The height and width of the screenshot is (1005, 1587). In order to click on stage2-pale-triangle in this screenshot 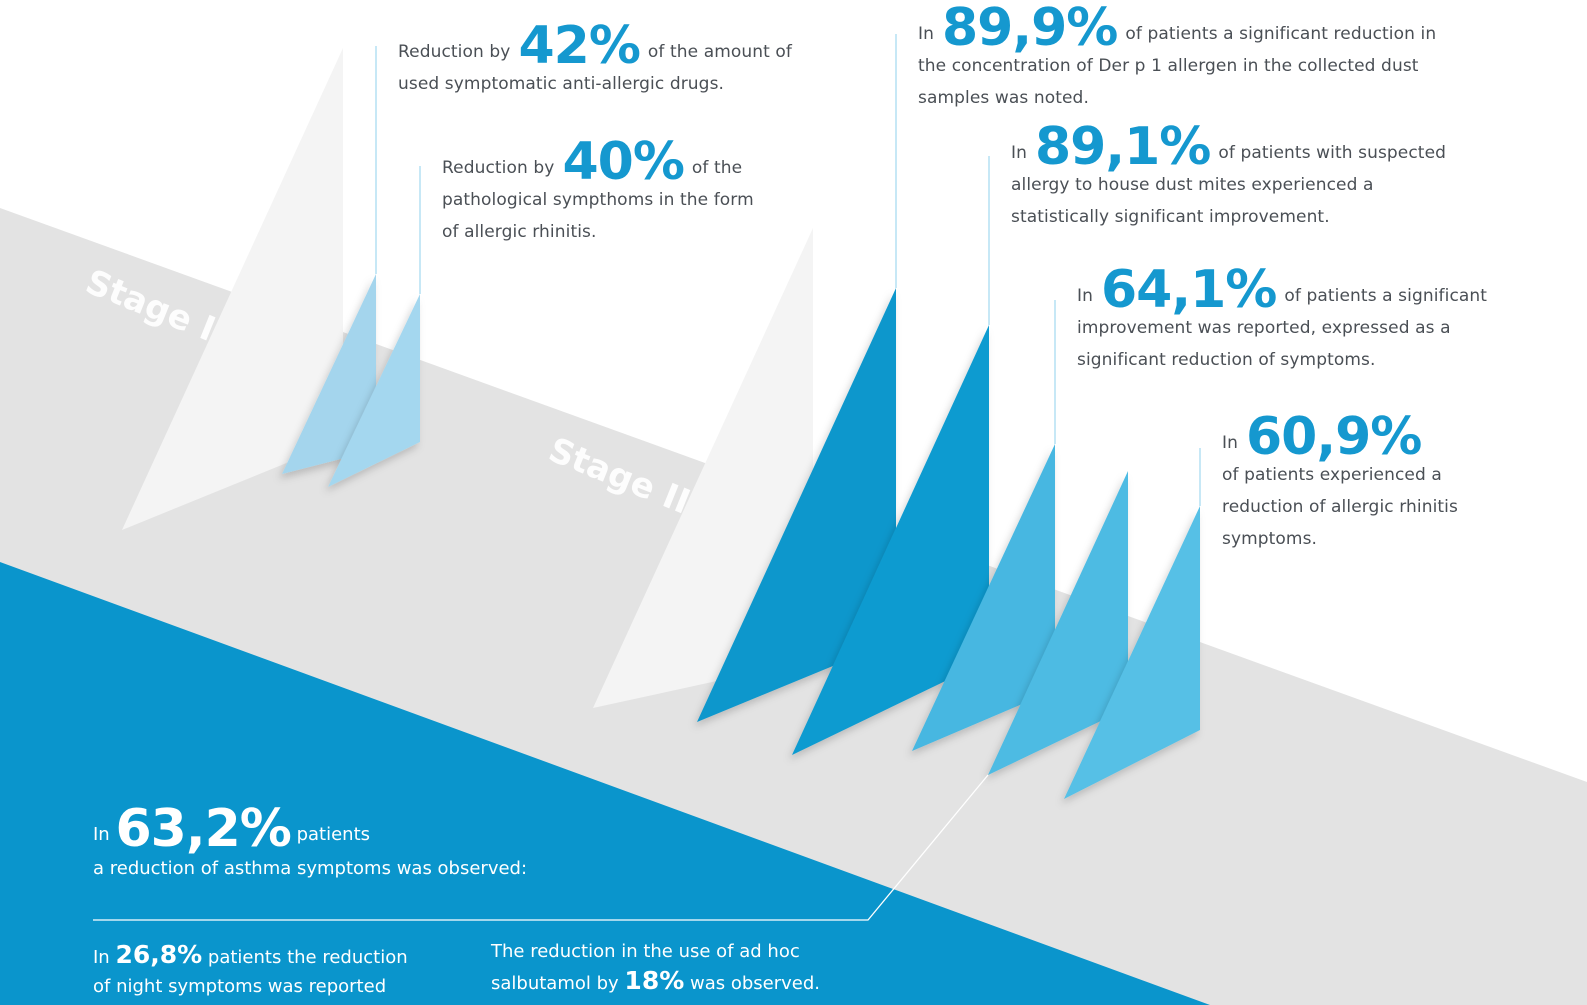, I will do `click(703, 468)`.